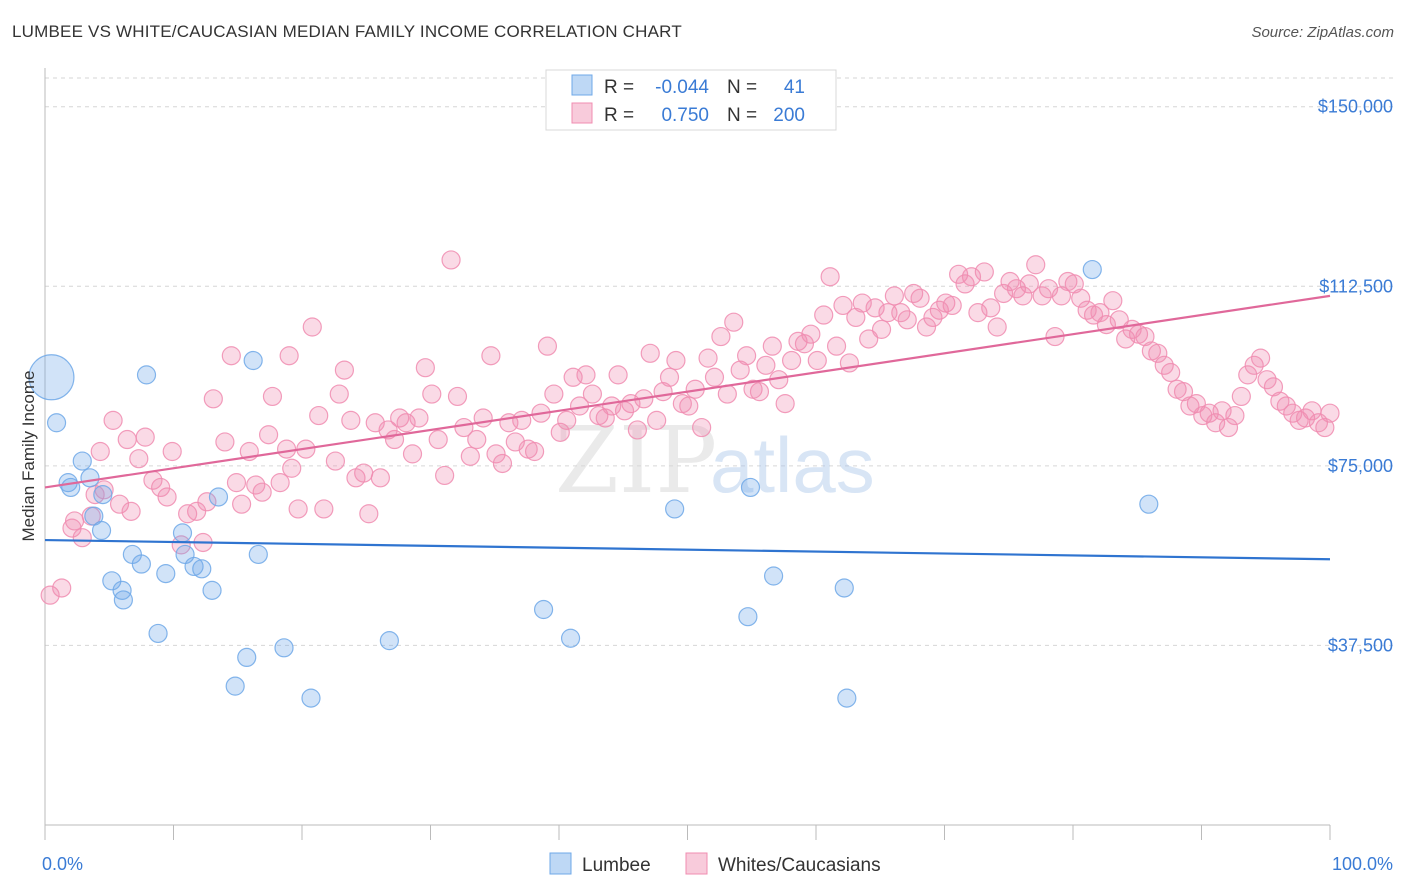 This screenshot has height=892, width=1406. I want to click on y-tick-label: $112,500, so click(1356, 286).